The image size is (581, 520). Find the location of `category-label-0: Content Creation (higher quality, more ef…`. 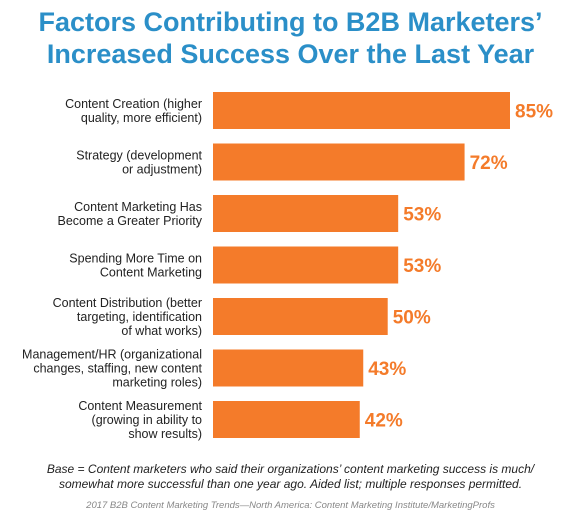

category-label-0: Content Creation (higher quality, more ef… is located at coordinates (133, 111).